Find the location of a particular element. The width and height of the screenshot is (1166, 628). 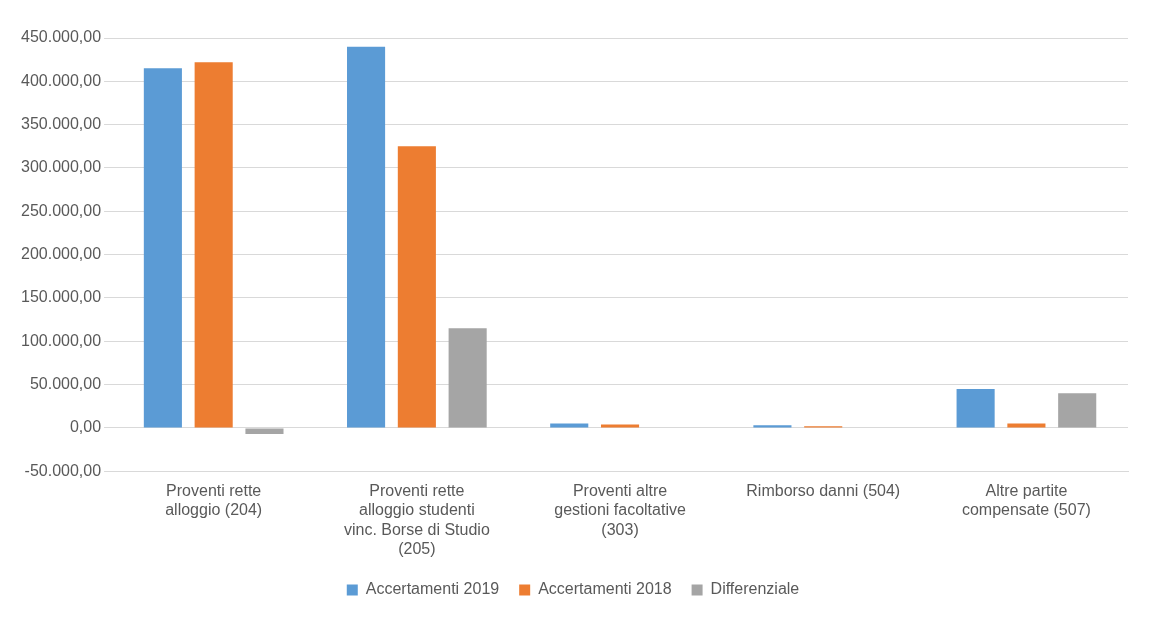

x-tick-label: Proventi altre gestioni facoltative (303) is located at coordinates (620, 510).